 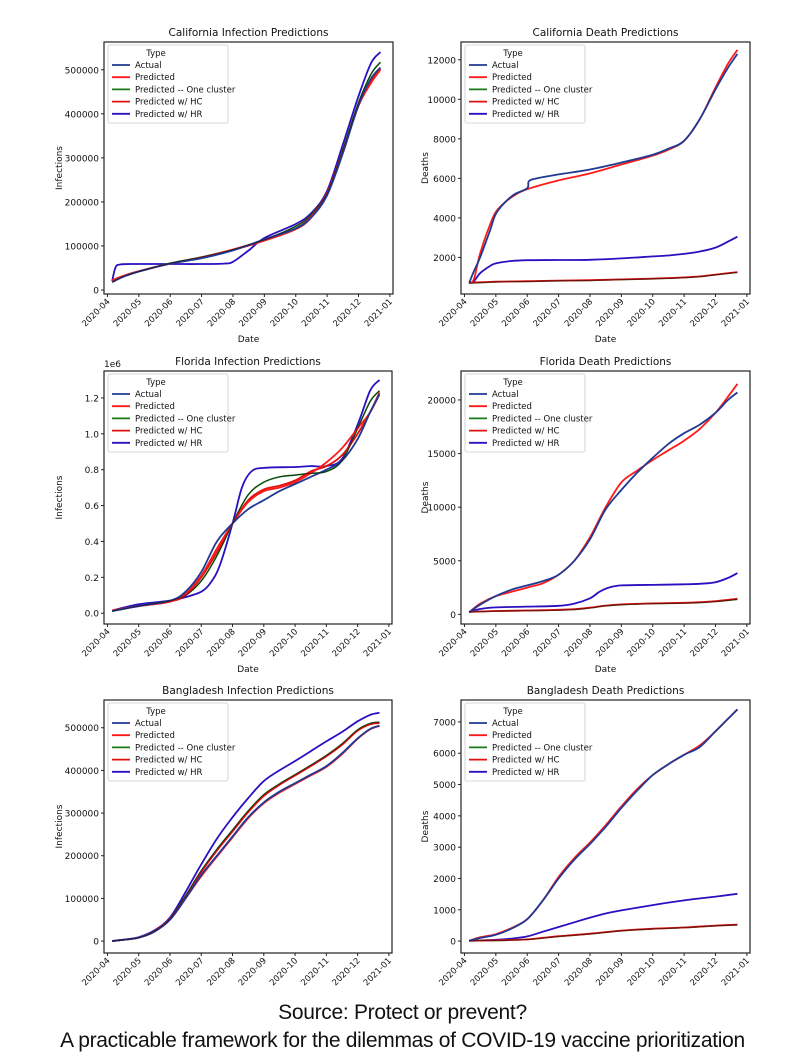 What do you see at coordinates (82, 115) in the screenshot?
I see `y-tick-label: 400000` at bounding box center [82, 115].